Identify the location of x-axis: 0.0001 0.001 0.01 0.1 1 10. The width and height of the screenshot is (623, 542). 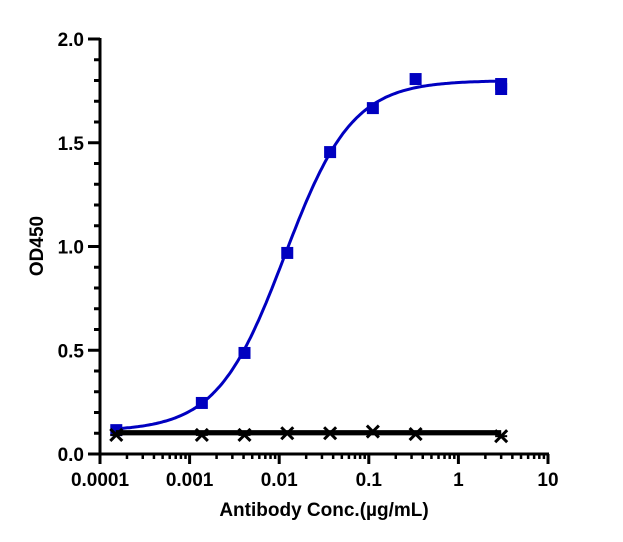
(315, 471).